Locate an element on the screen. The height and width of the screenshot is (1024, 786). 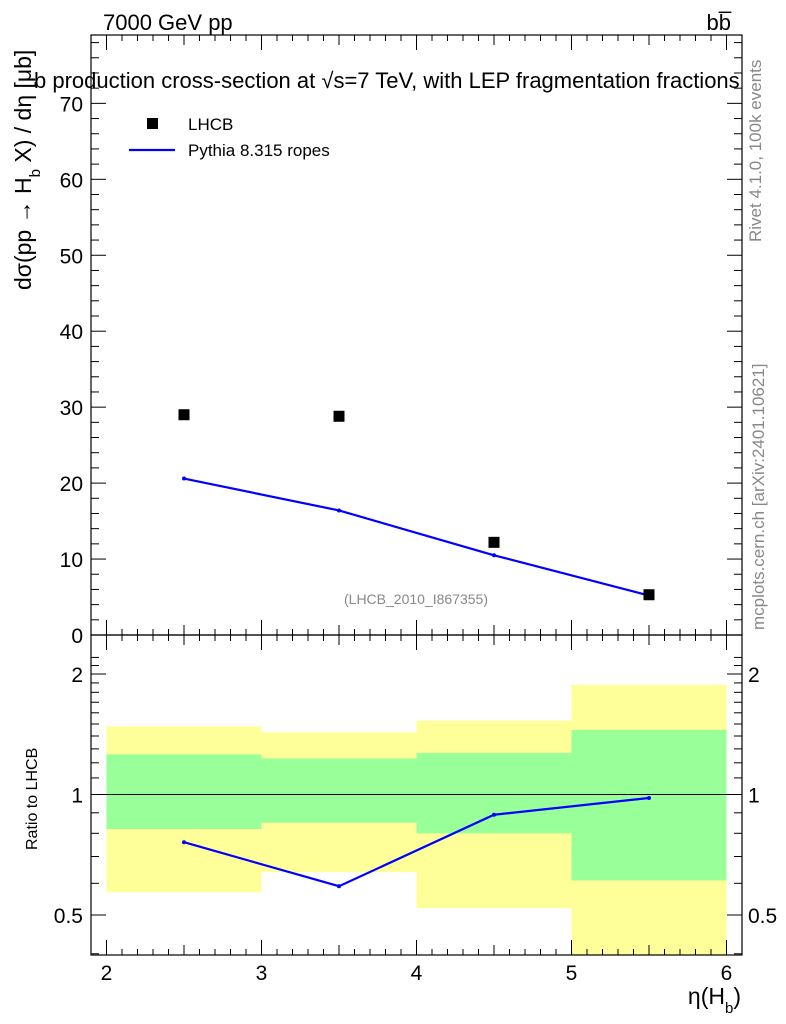
main-y-tick-label: 40 is located at coordinates (71, 332).